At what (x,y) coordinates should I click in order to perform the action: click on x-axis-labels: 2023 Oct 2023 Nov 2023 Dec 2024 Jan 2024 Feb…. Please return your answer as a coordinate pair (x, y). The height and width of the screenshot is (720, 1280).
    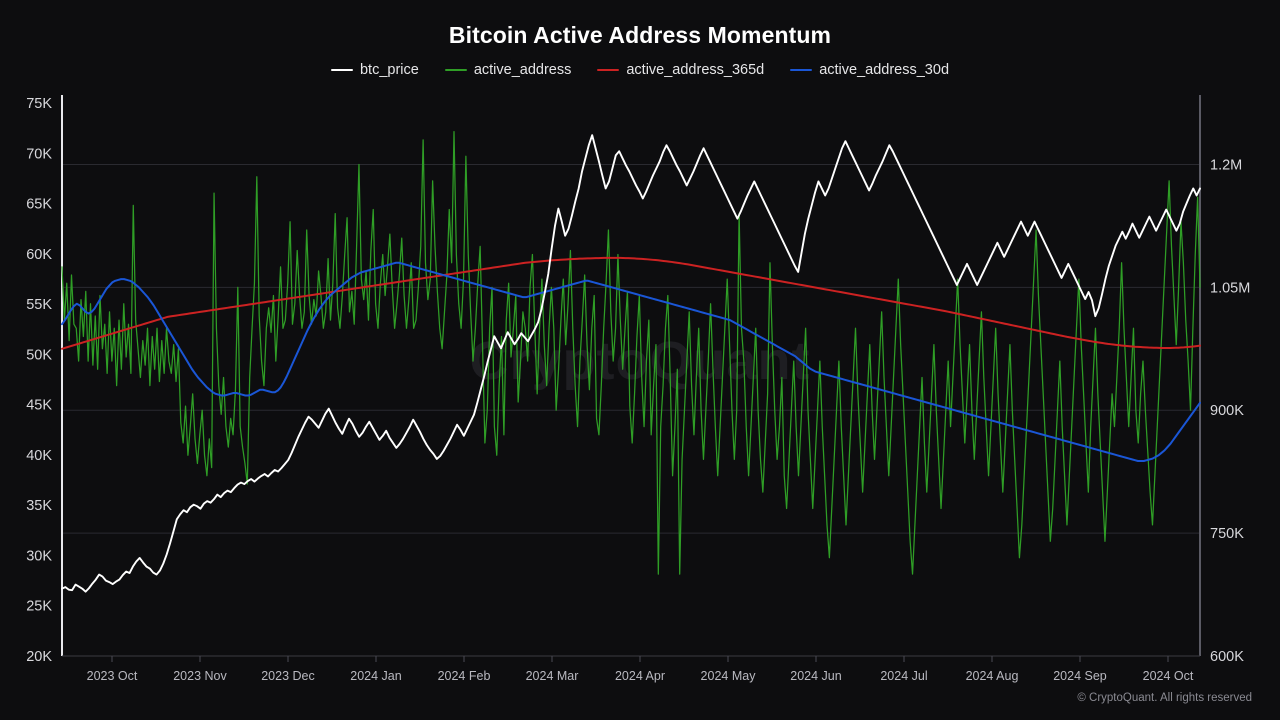
    Looking at the image, I should click on (640, 676).